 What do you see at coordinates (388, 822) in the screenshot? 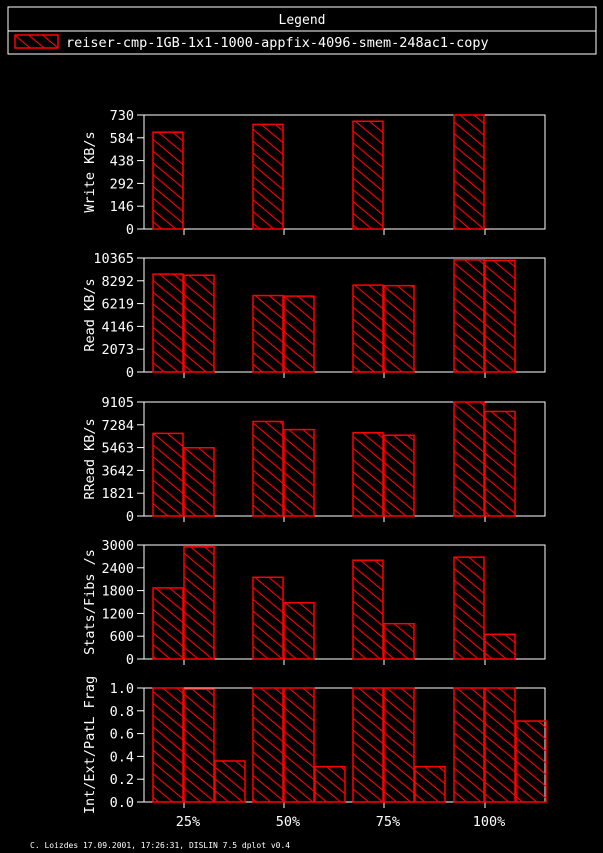
I see `x-tick-label: 75%` at bounding box center [388, 822].